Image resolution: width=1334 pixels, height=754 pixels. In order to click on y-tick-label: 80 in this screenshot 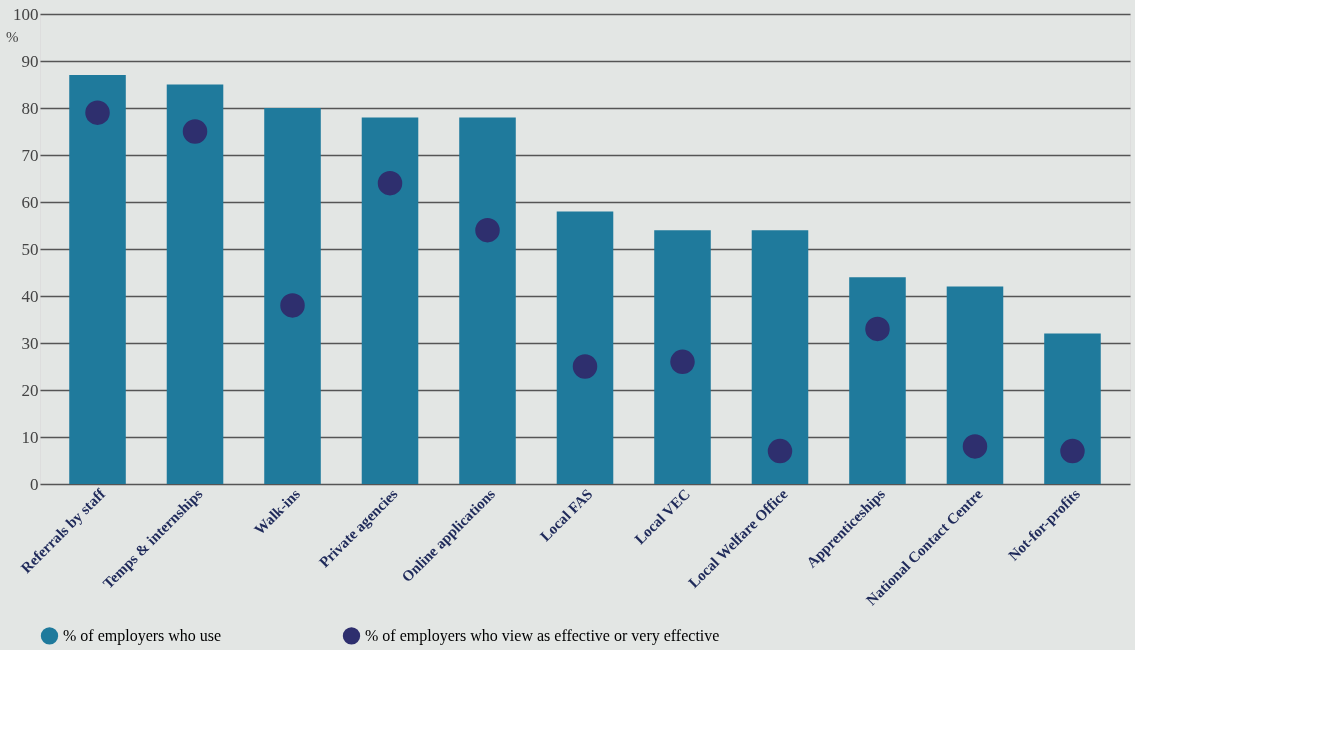, I will do `click(30, 108)`.